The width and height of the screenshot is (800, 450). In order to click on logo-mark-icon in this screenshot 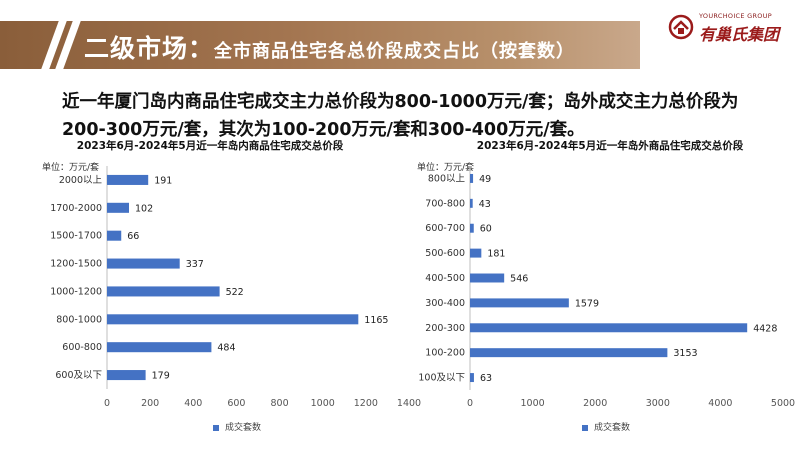, I will do `click(681, 27)`.